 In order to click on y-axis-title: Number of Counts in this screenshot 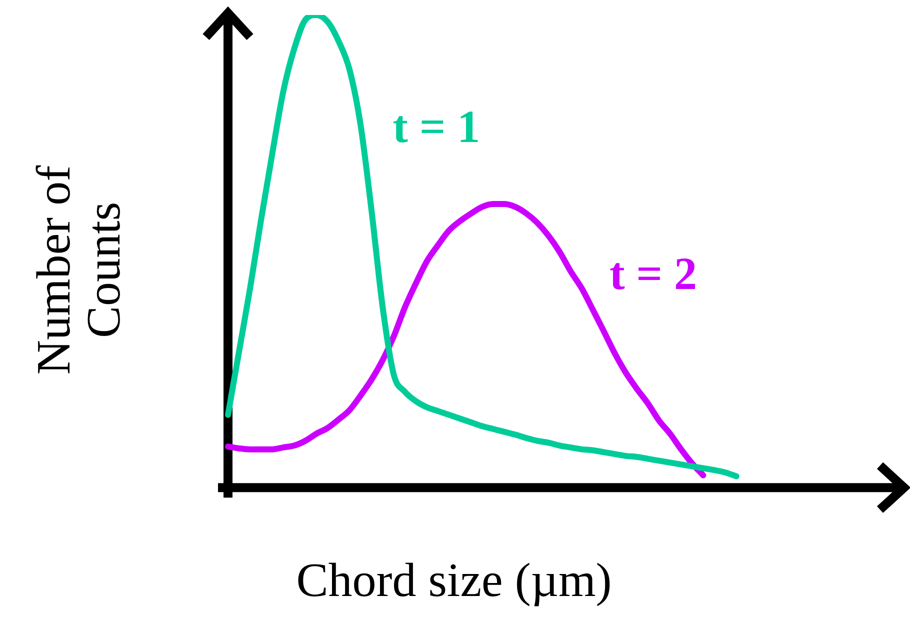, I will do `click(79, 270)`.